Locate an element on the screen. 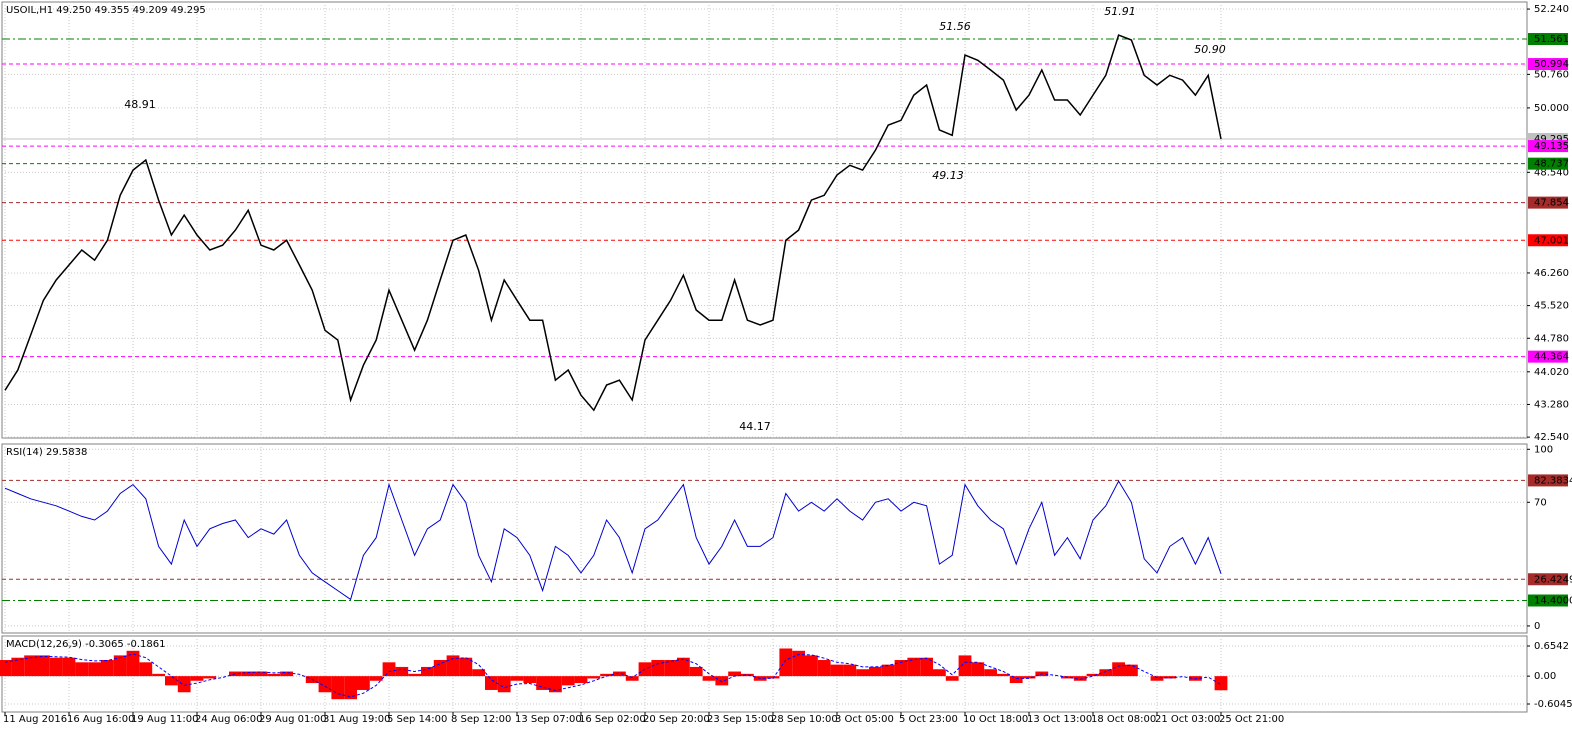 The image size is (1572, 732). level-label: 49.295 is located at coordinates (1551, 139).